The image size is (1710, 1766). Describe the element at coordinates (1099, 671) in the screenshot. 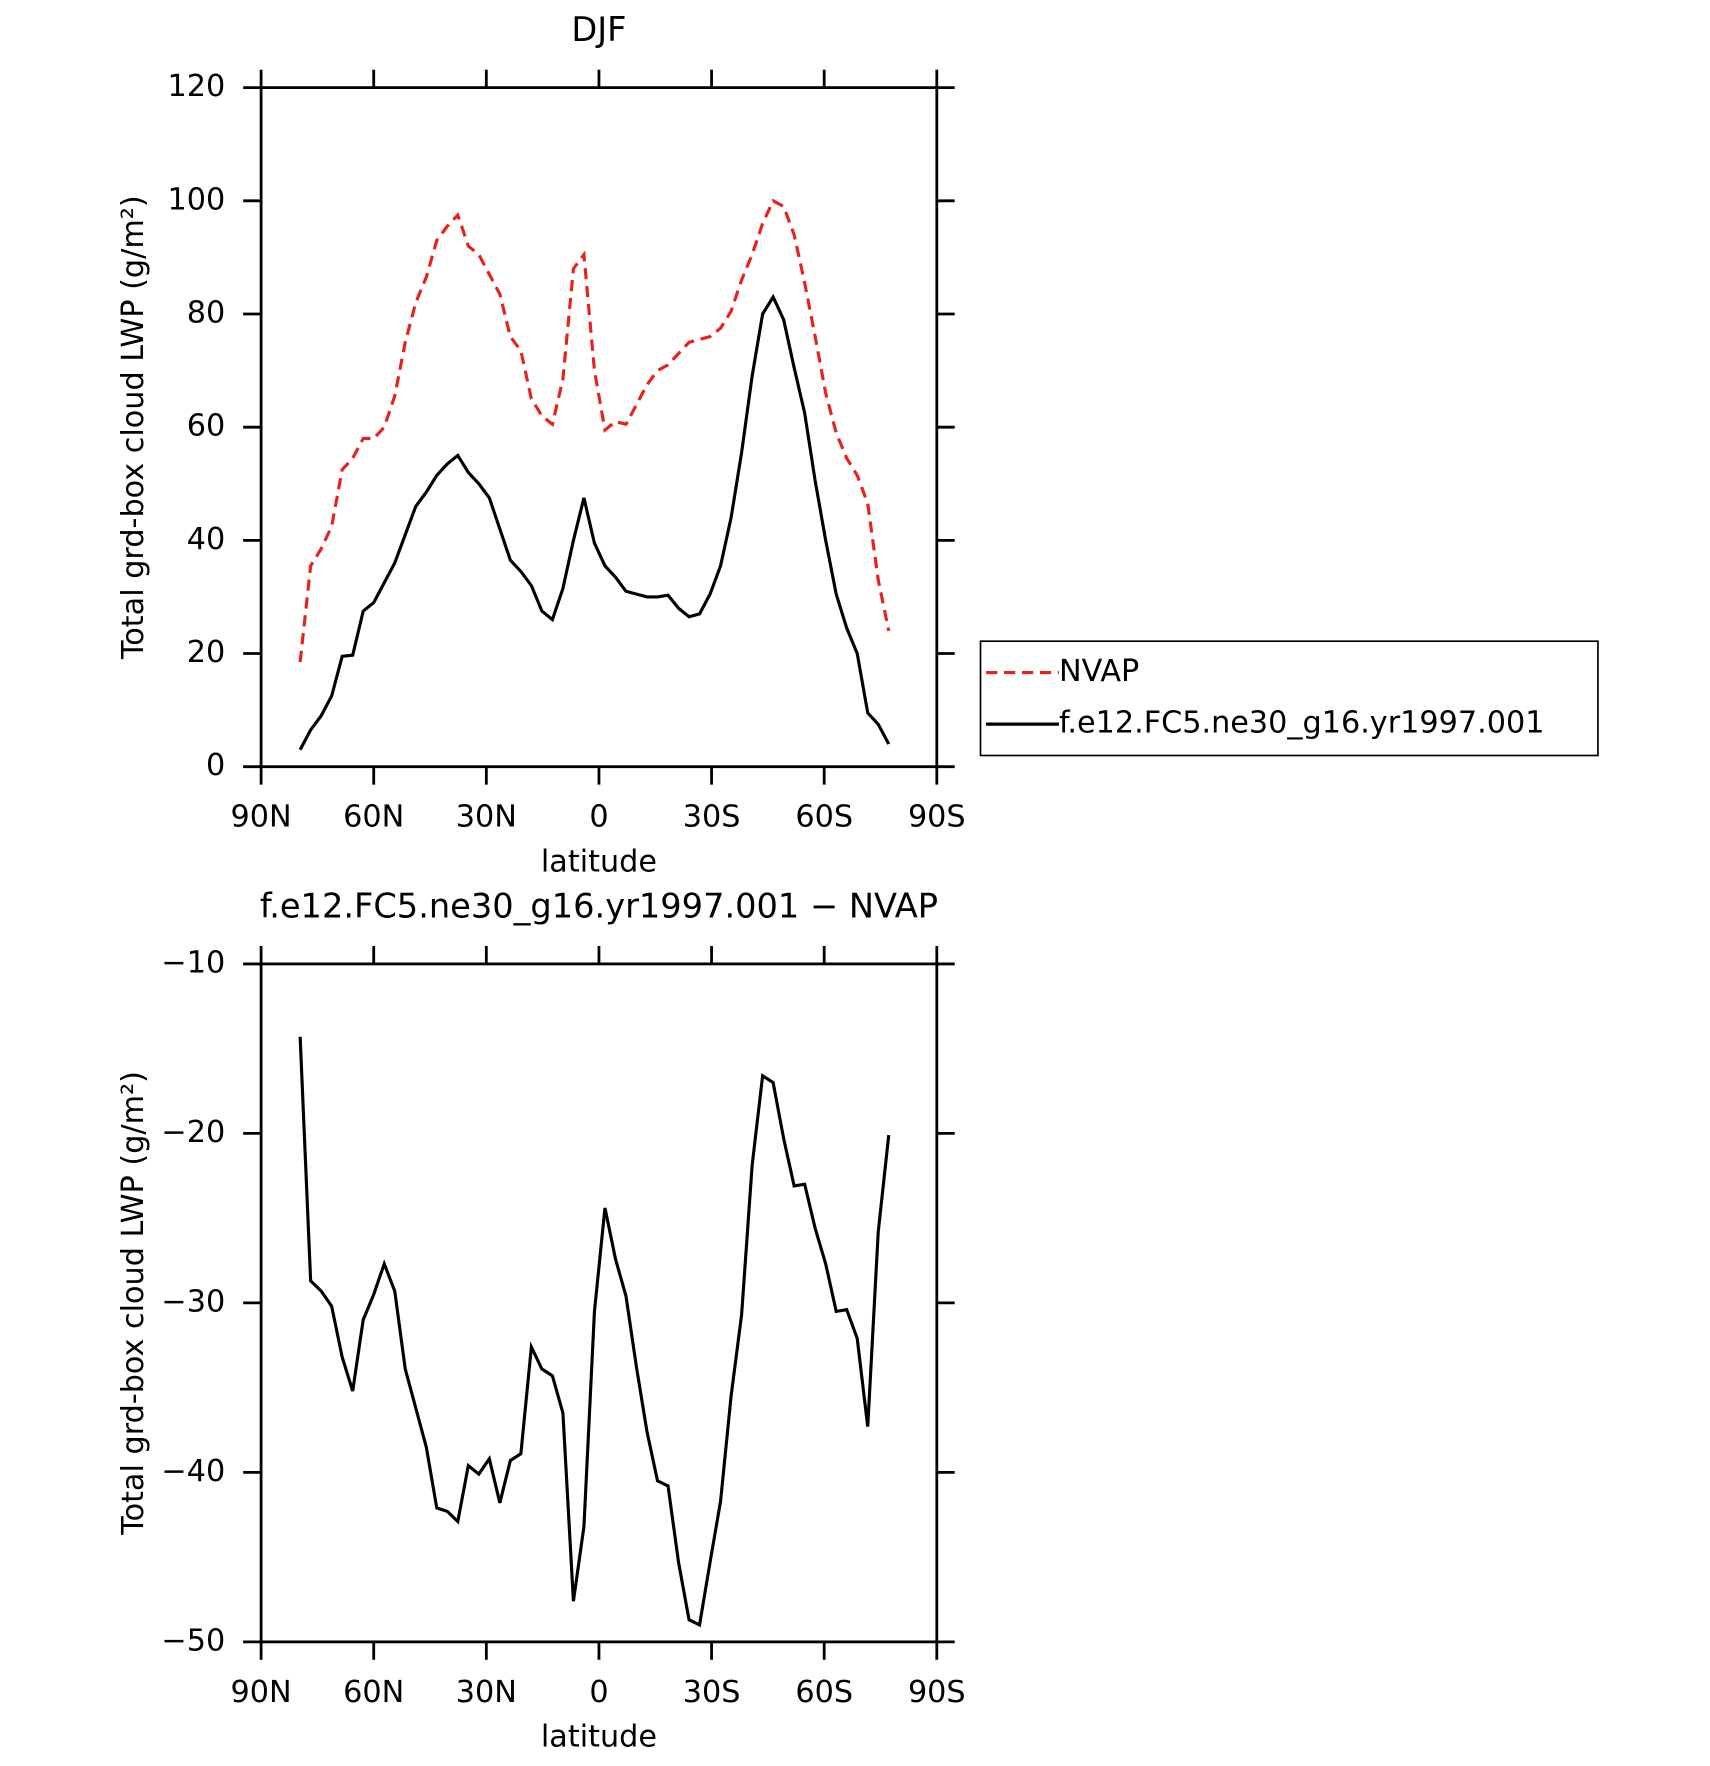

I see `legend-label: NVAP` at that location.